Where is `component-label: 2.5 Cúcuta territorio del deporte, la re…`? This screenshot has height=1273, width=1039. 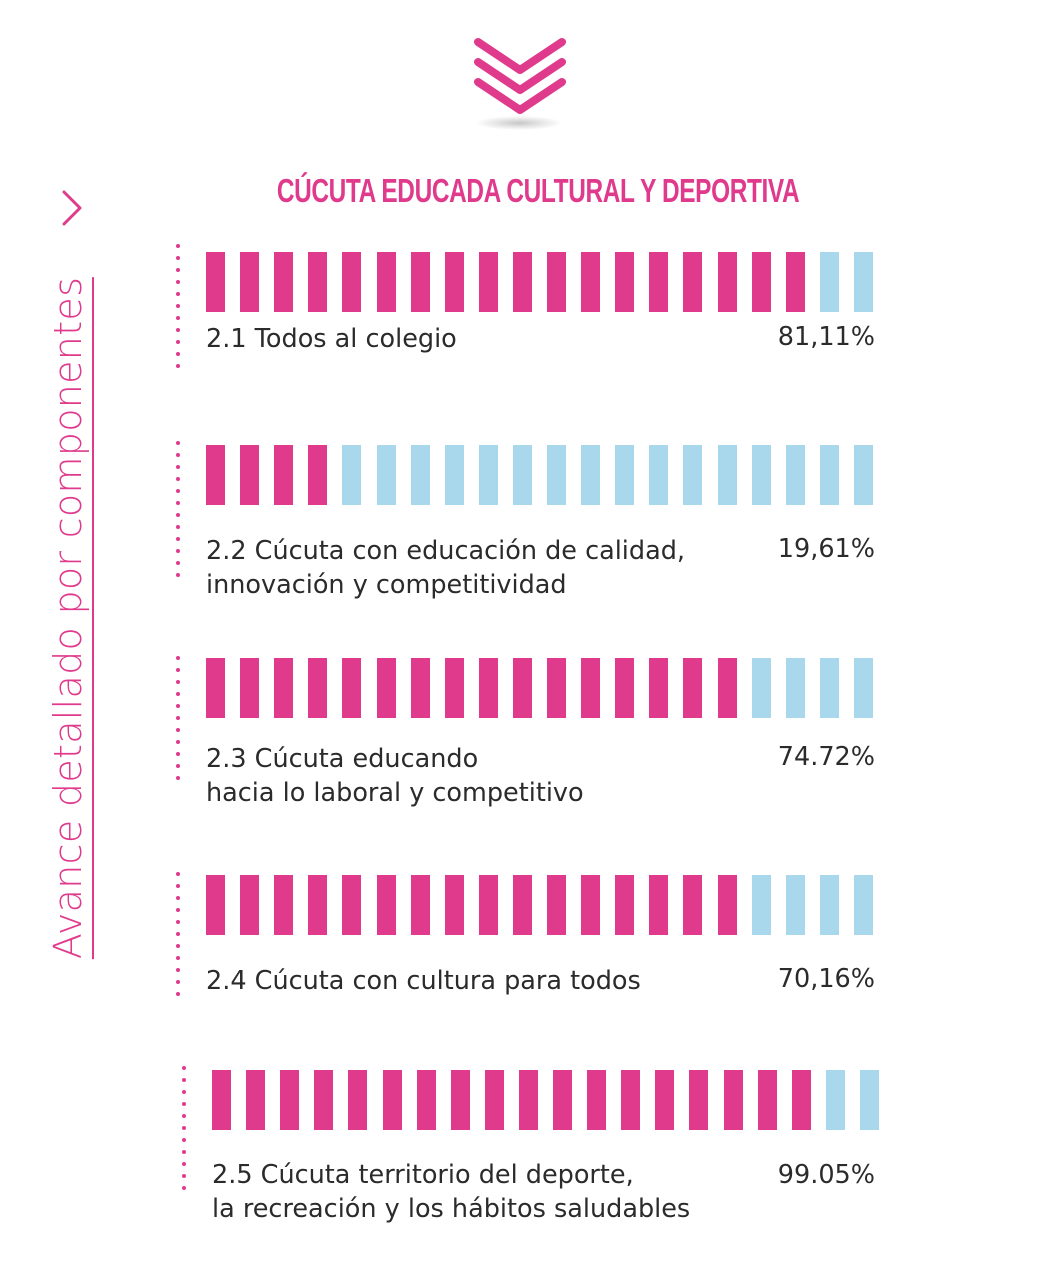
component-label: 2.5 Cúcuta territorio del deporte, la re… is located at coordinates (451, 1192).